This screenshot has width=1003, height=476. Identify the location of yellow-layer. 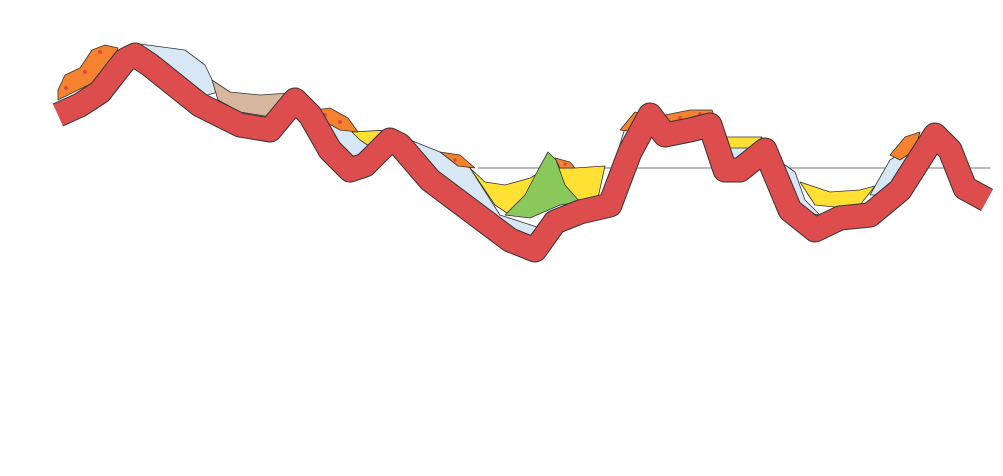
(837, 194).